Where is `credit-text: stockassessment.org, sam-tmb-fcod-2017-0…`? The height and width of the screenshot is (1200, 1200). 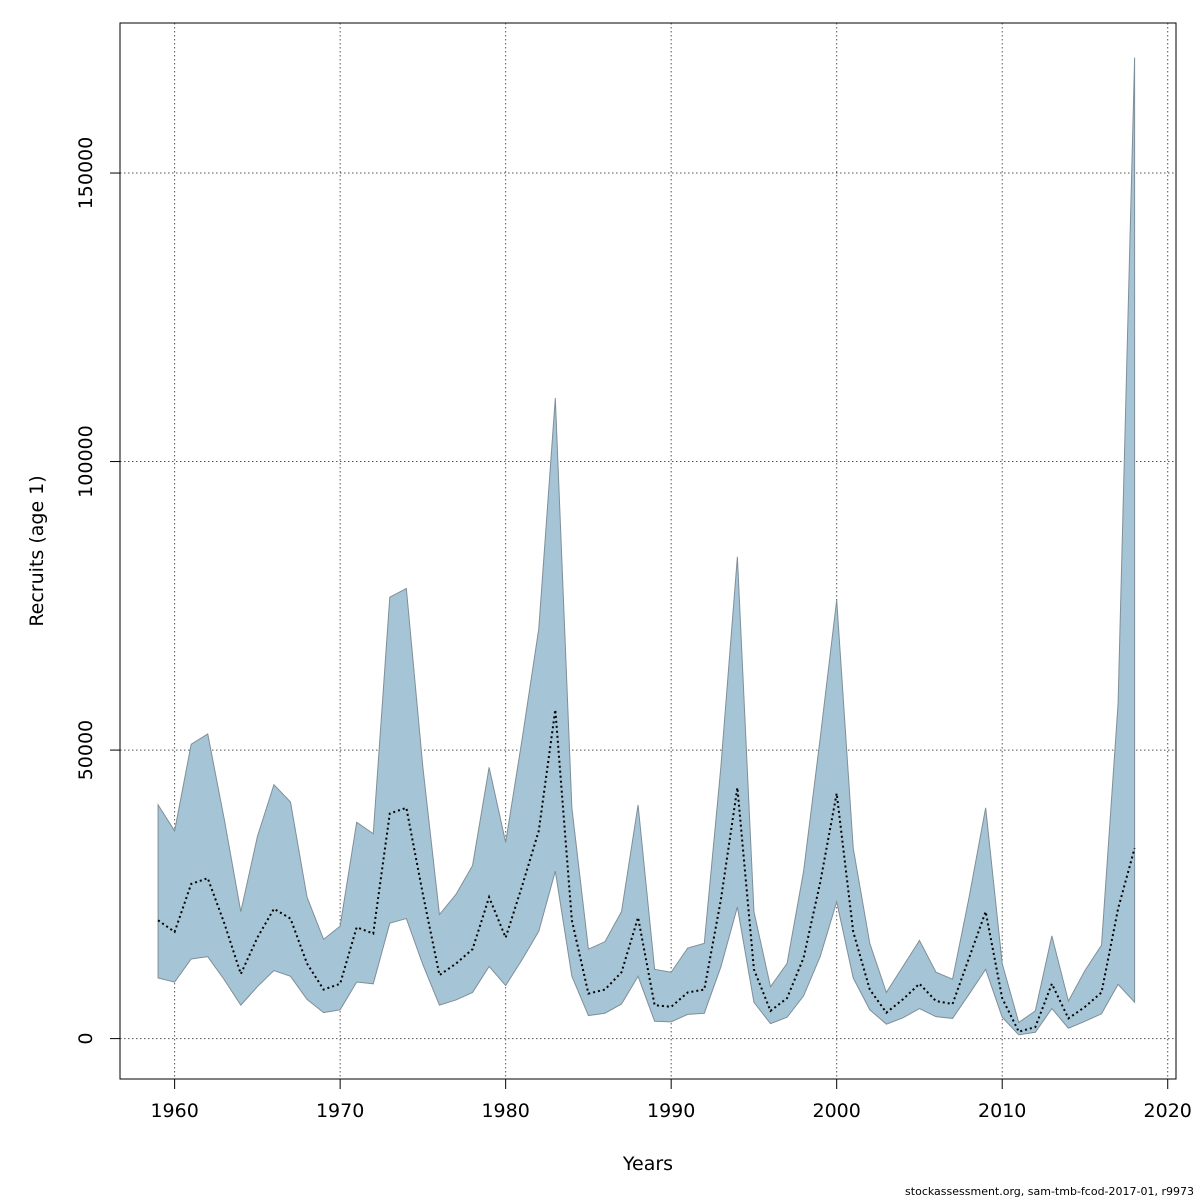
credit-text: stockassessment.org, sam-tmb-fcod-2017-0… is located at coordinates (1049, 1191).